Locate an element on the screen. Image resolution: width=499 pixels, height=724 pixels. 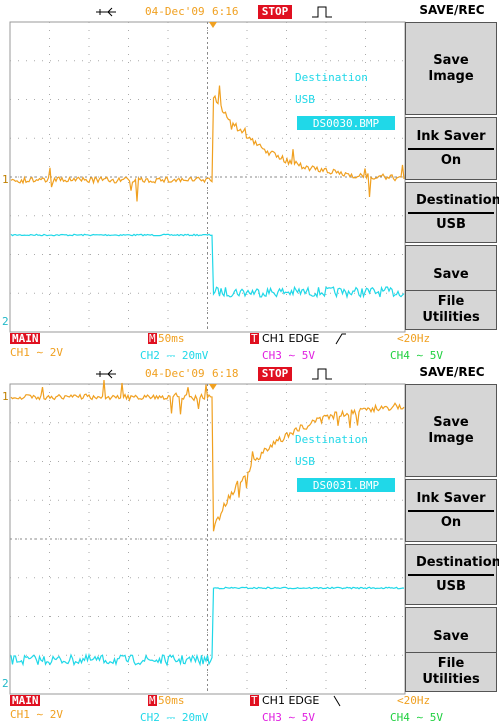
overlay-file: DS0030.BMP is located at coordinates (346, 123).